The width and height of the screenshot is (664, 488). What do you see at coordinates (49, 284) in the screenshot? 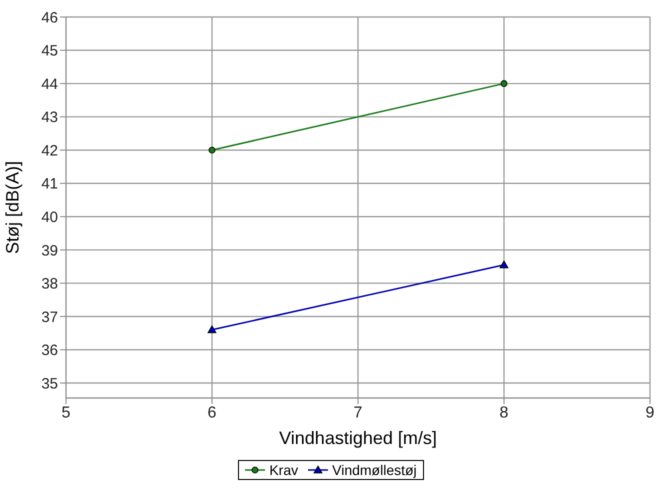
I see `y-tick-label: 38` at bounding box center [49, 284].